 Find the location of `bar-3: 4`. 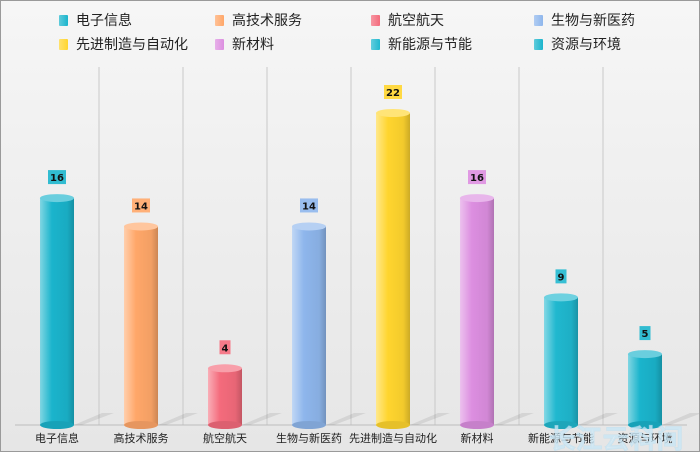

bar-3: 4 is located at coordinates (245, 384).